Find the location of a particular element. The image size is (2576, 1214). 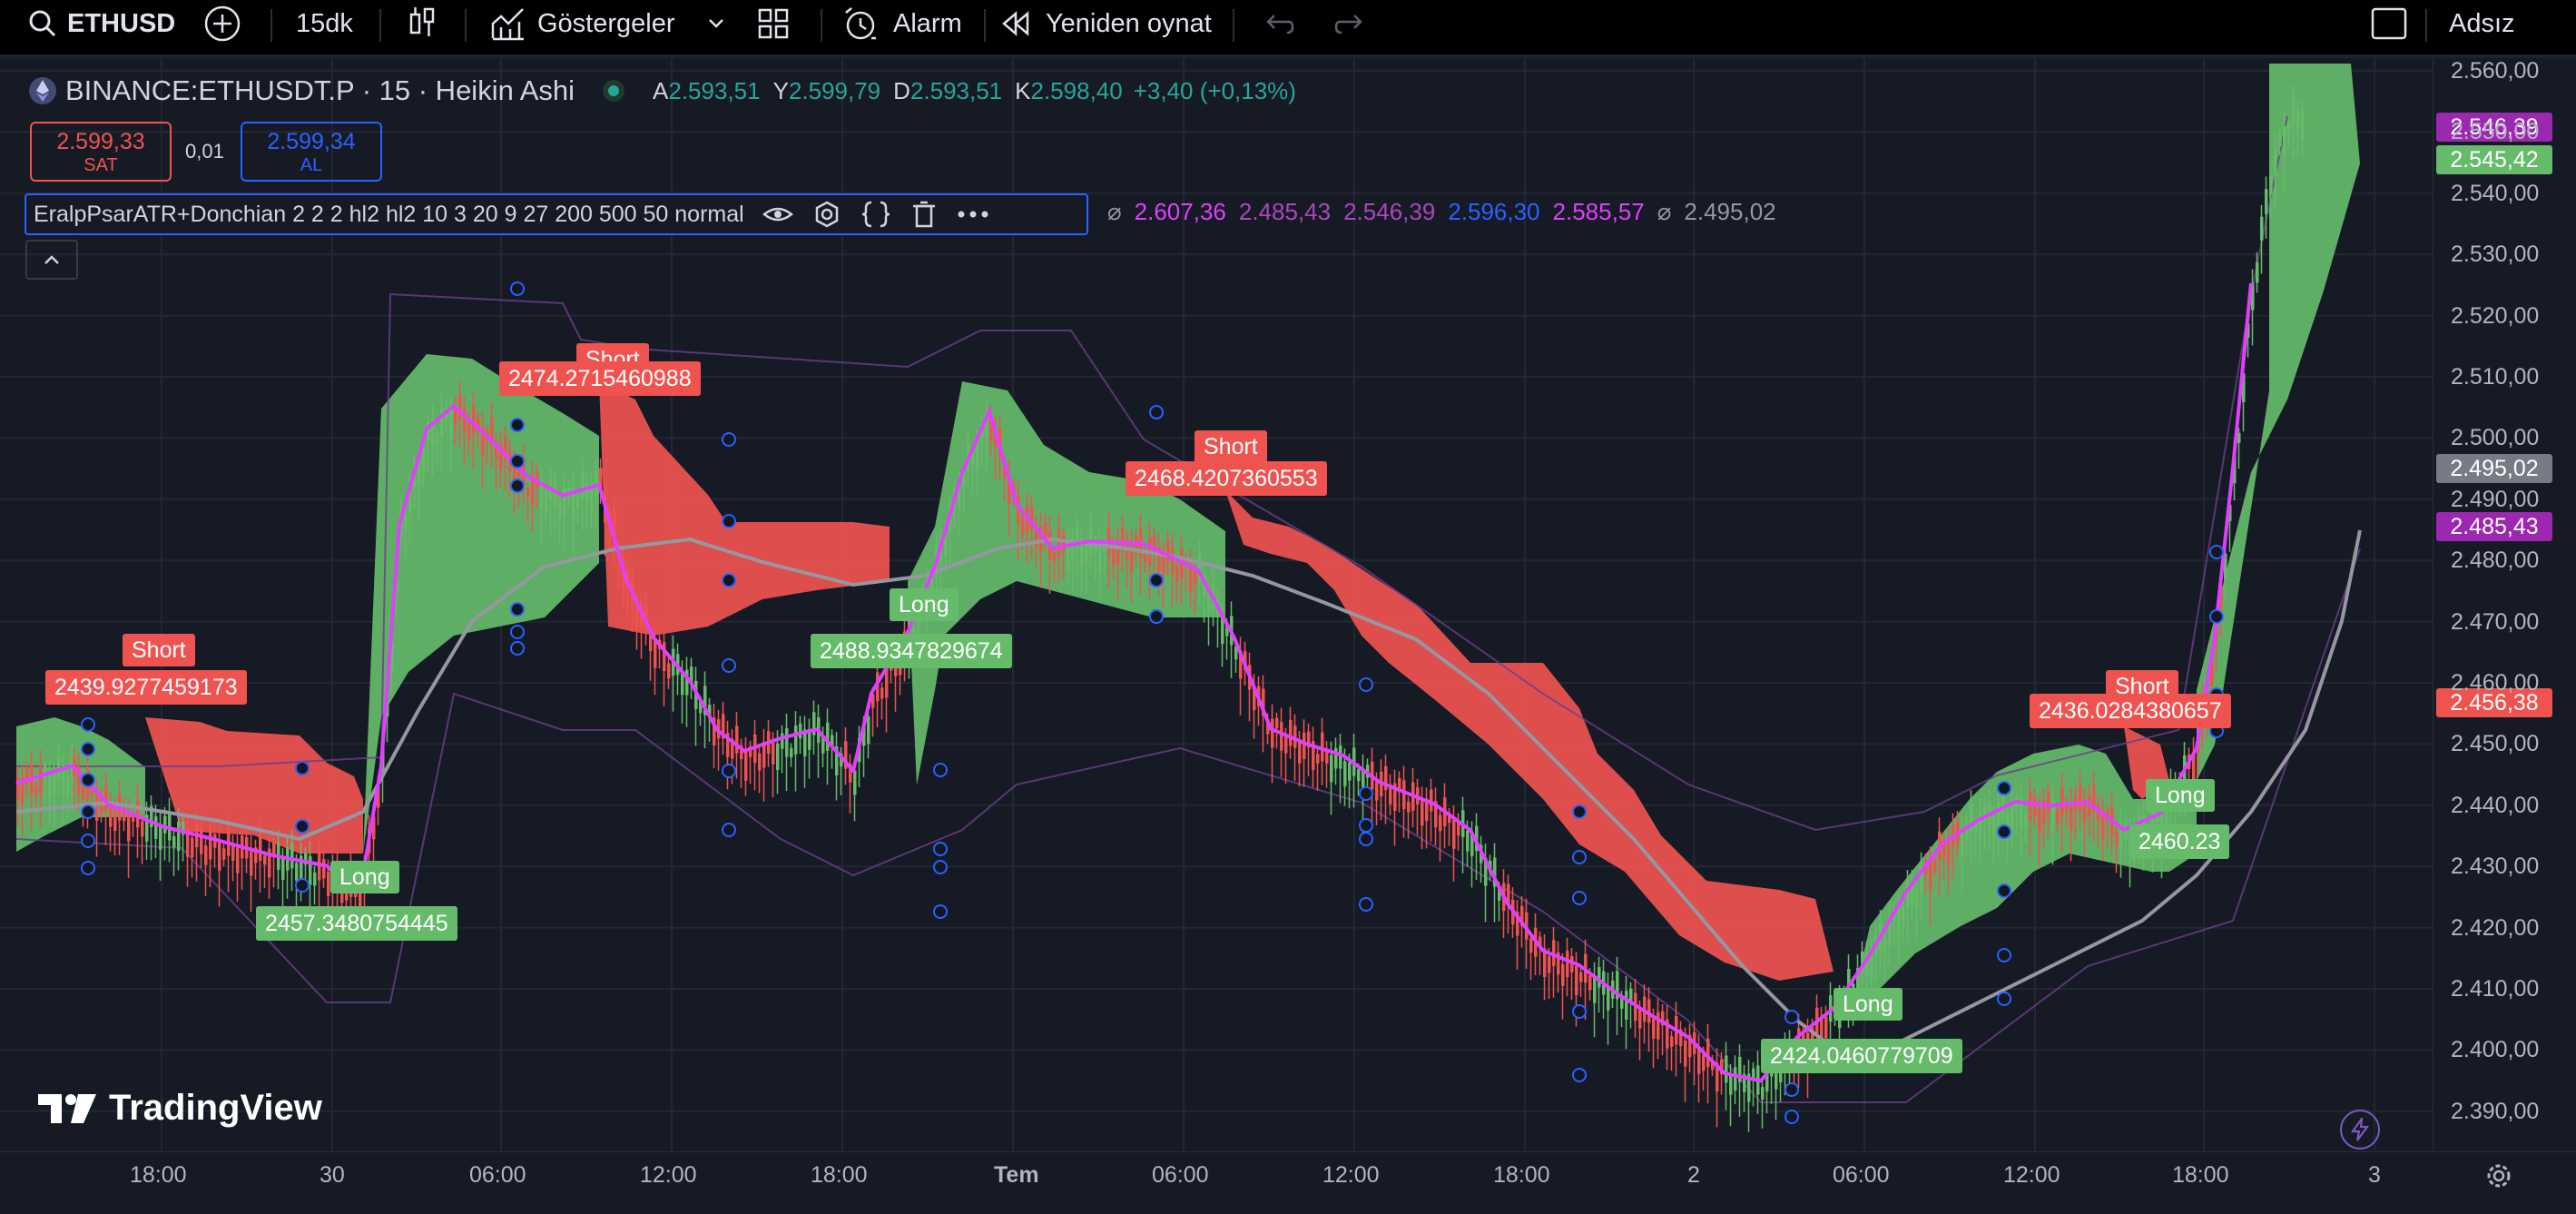

tradingview-watermark: TradingView is located at coordinates (179, 1108).